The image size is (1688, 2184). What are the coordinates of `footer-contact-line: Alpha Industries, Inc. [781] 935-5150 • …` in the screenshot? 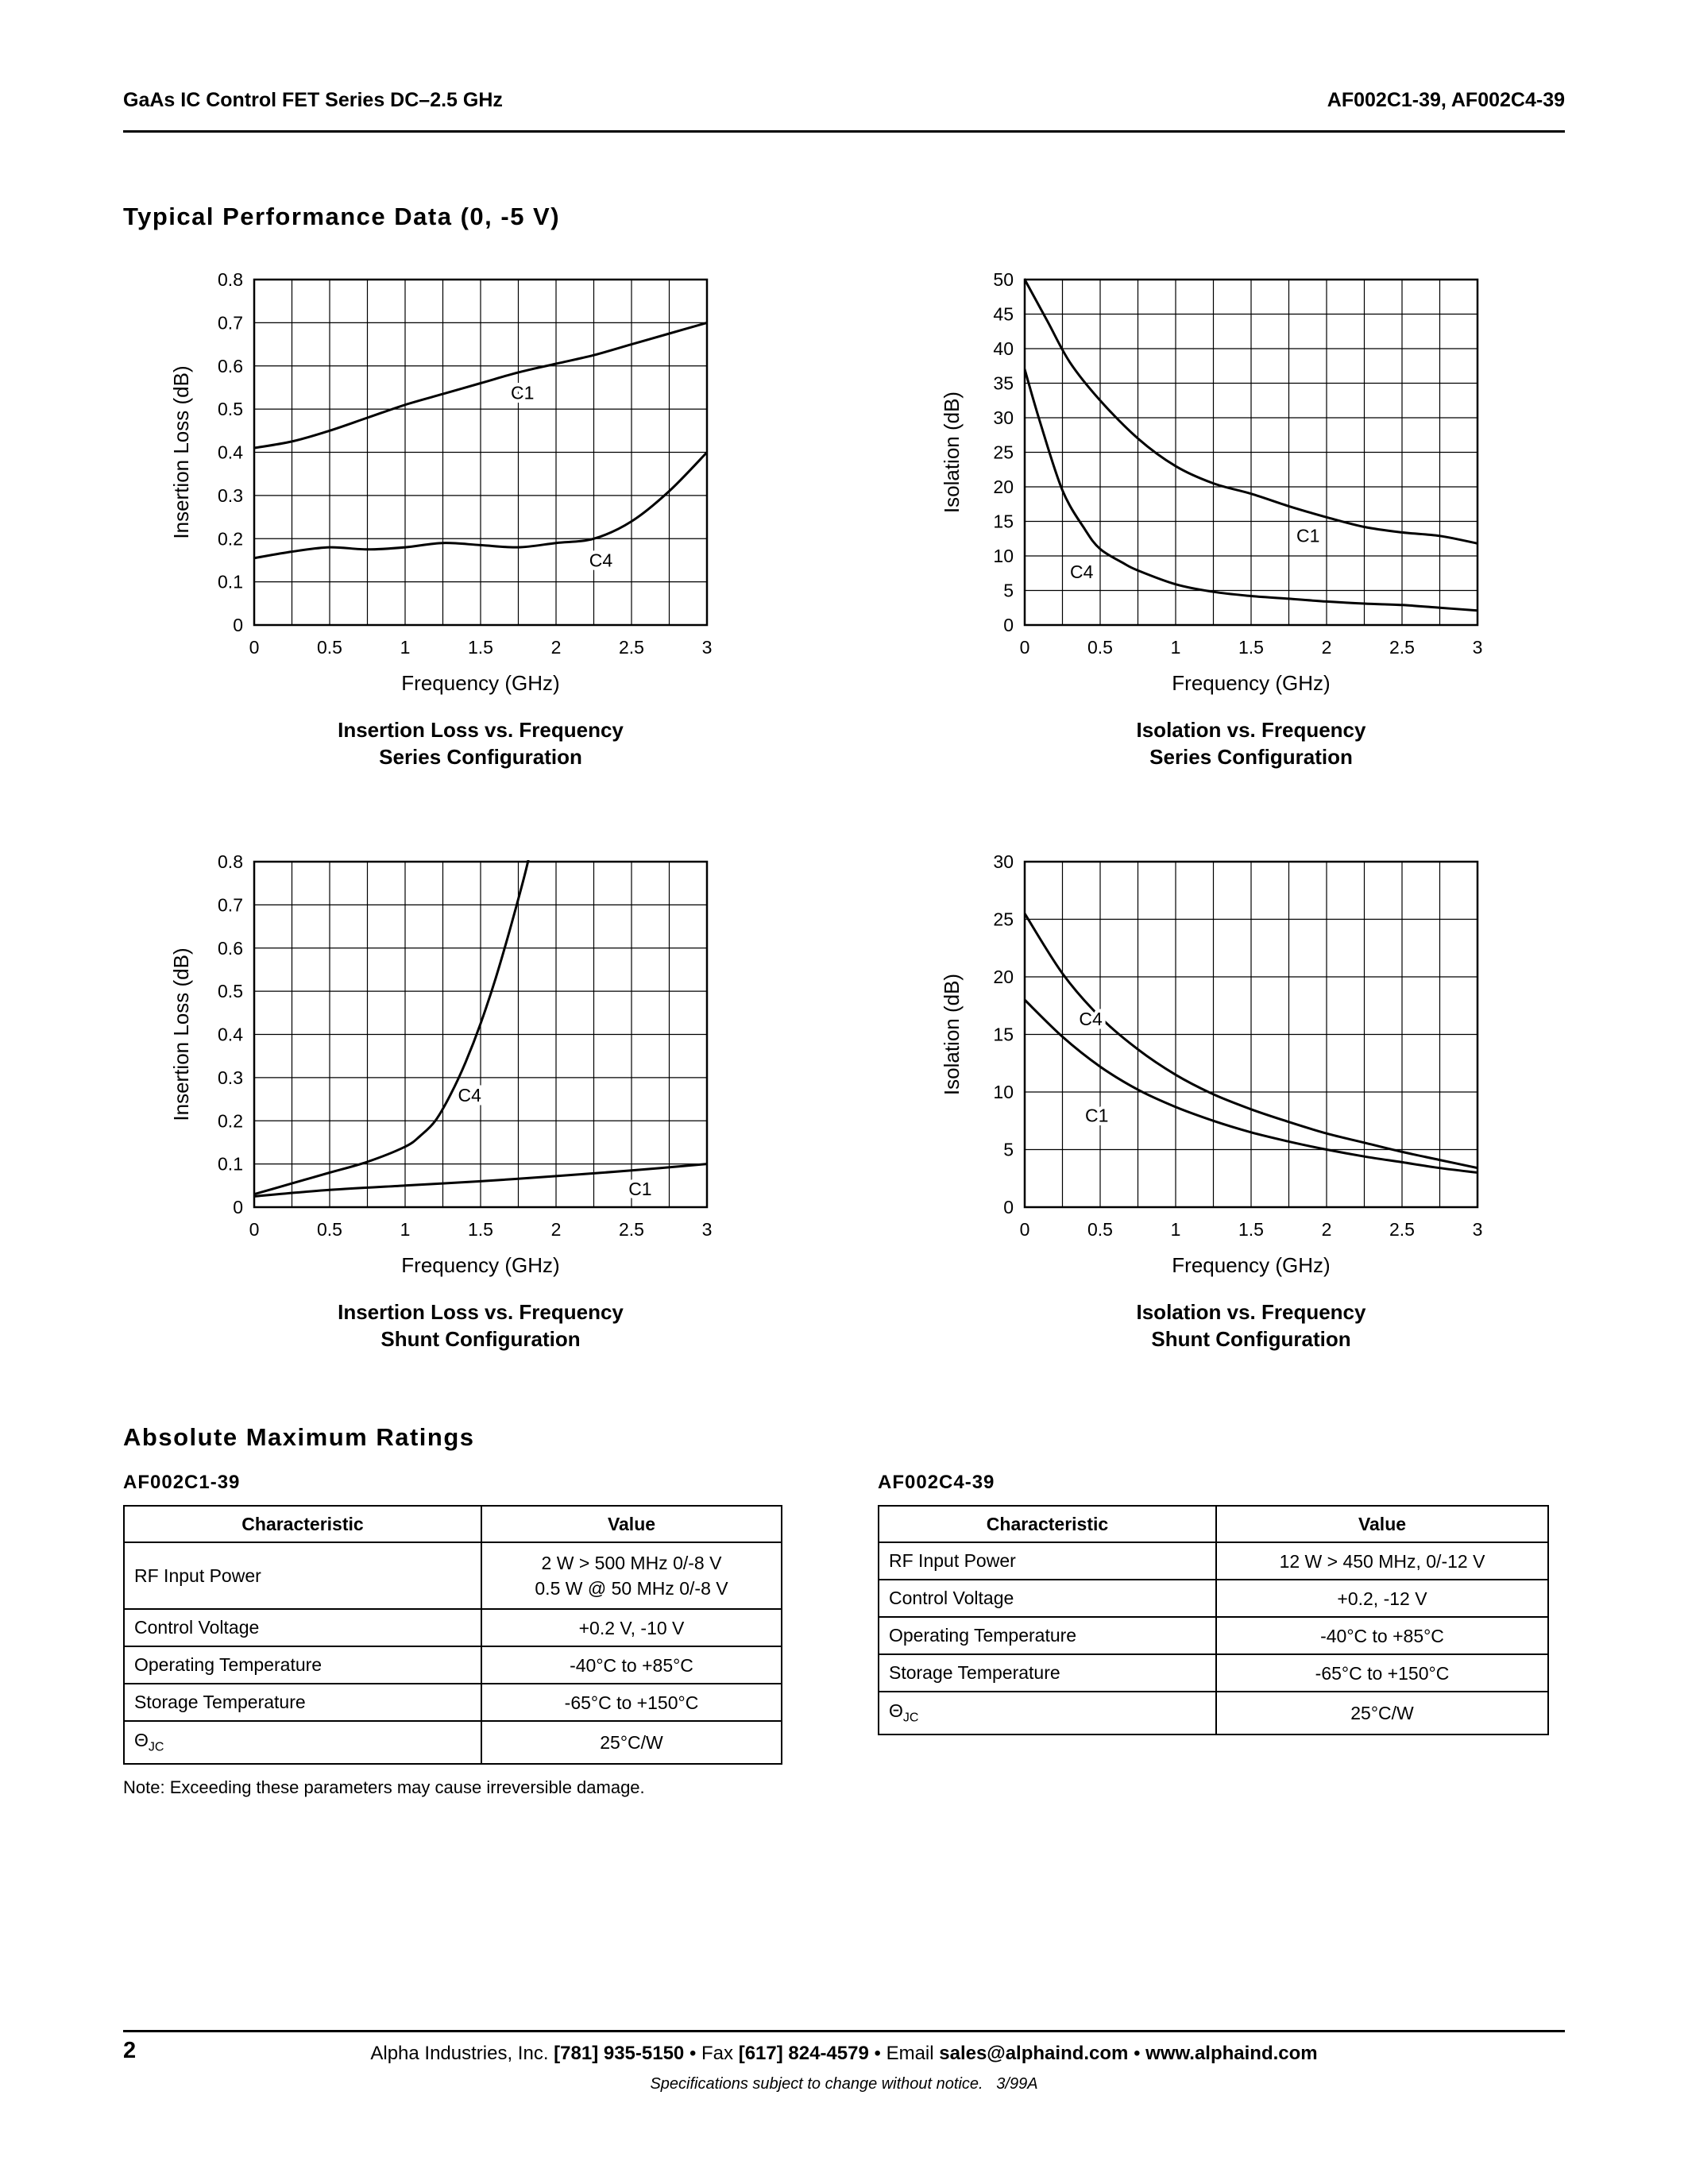 It's located at (844, 2054).